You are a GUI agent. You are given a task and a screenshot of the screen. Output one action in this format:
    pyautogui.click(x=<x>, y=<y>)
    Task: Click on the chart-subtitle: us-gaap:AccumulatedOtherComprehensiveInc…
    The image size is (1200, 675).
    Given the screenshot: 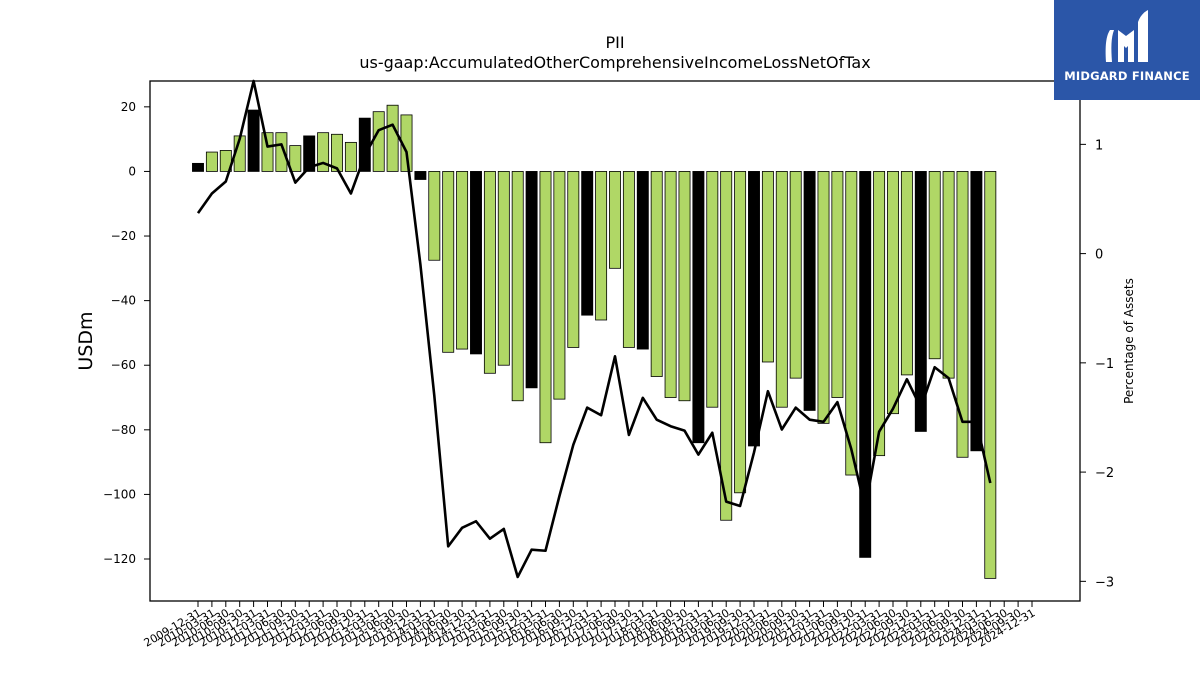 What is the action you would take?
    pyautogui.click(x=614, y=62)
    